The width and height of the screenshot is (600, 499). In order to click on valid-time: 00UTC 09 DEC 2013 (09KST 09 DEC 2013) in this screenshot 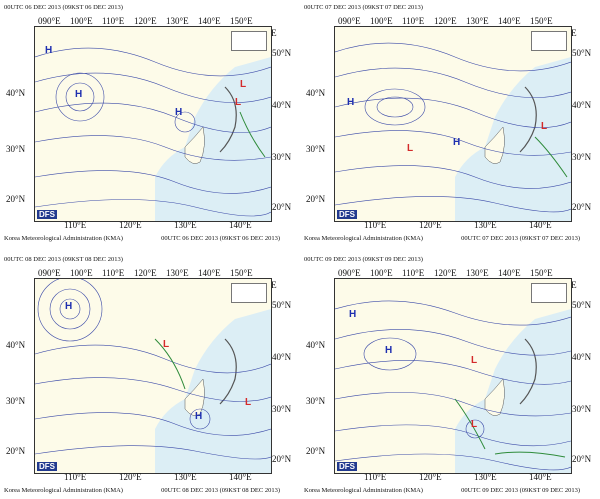, I will do `click(520, 490)`.